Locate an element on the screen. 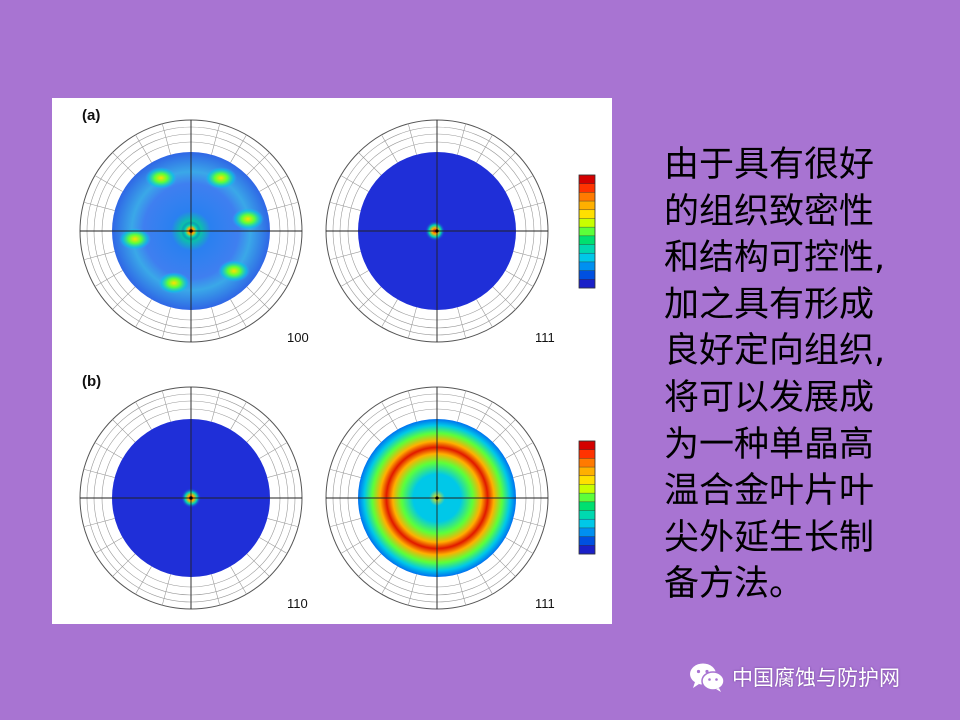 The height and width of the screenshot is (720, 960). colorbar-b is located at coordinates (587, 497).